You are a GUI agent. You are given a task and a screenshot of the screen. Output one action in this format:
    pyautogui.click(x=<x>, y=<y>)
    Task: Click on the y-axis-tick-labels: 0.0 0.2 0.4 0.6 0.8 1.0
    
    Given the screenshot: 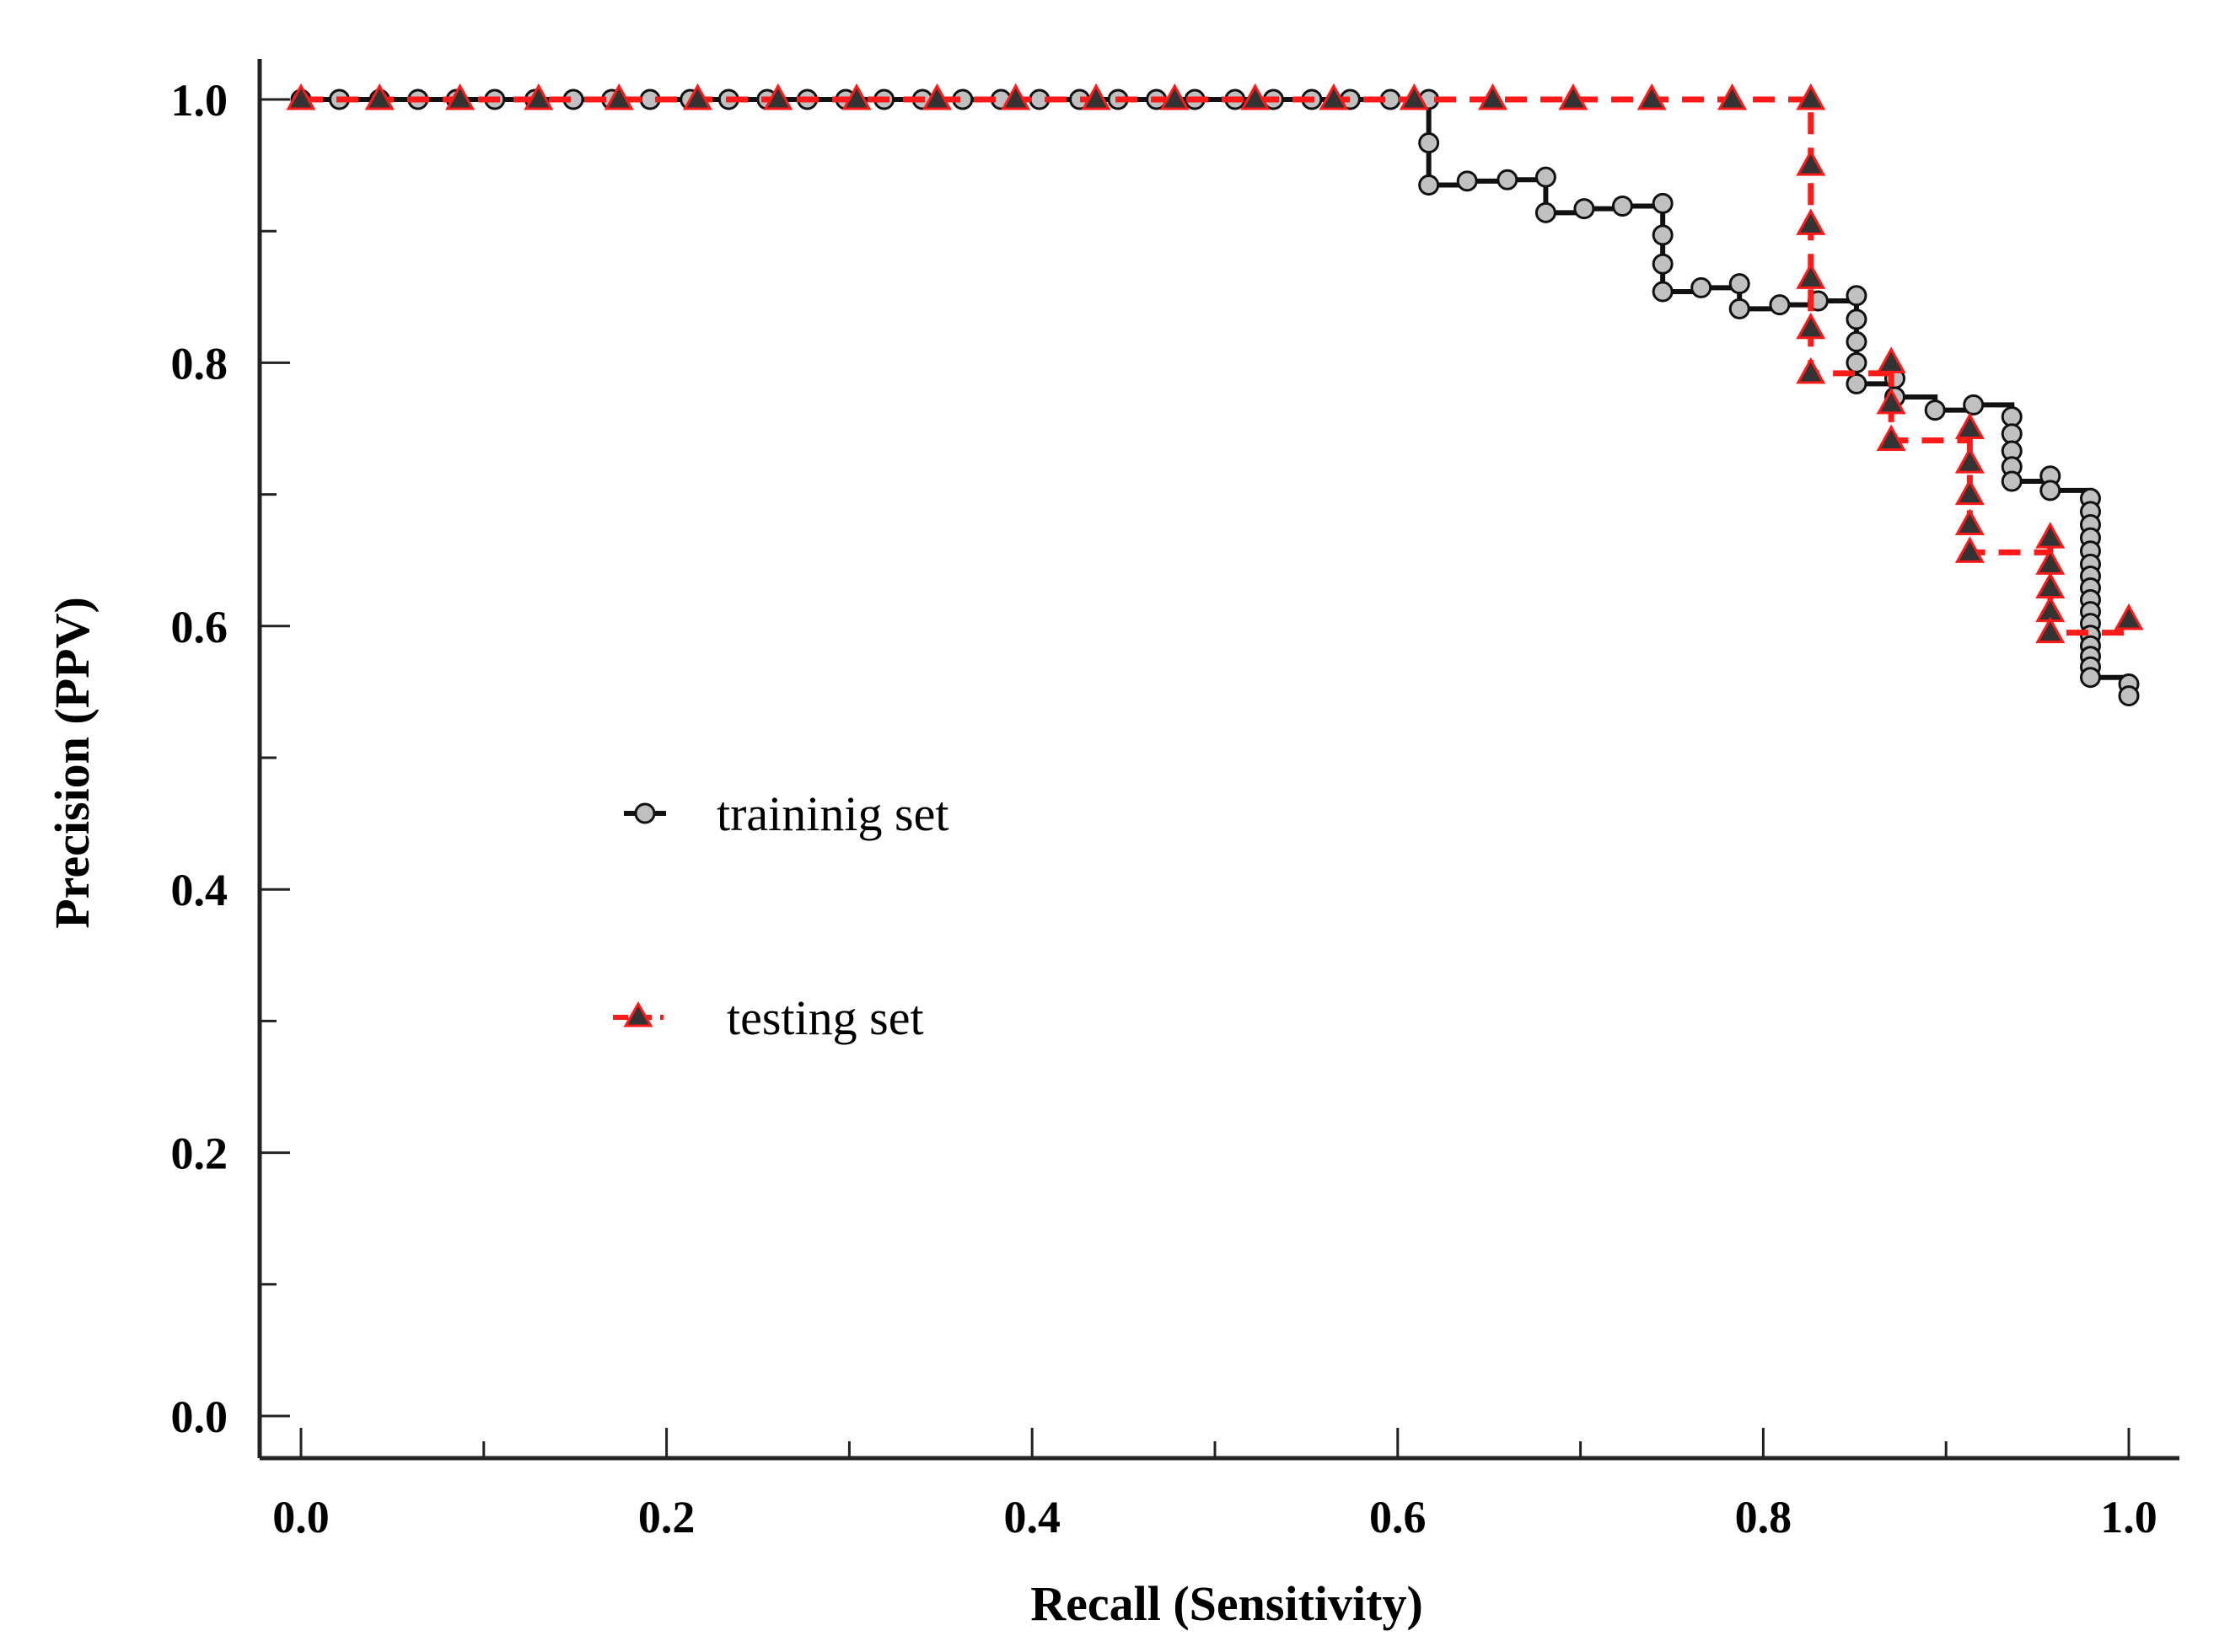 What is the action you would take?
    pyautogui.click(x=199, y=758)
    